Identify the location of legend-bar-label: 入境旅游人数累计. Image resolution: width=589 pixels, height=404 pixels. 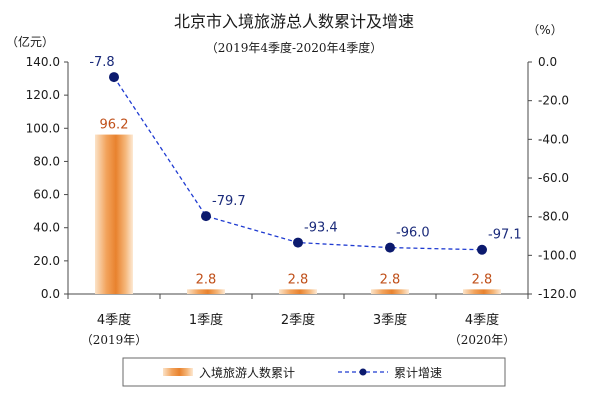
(247, 372).